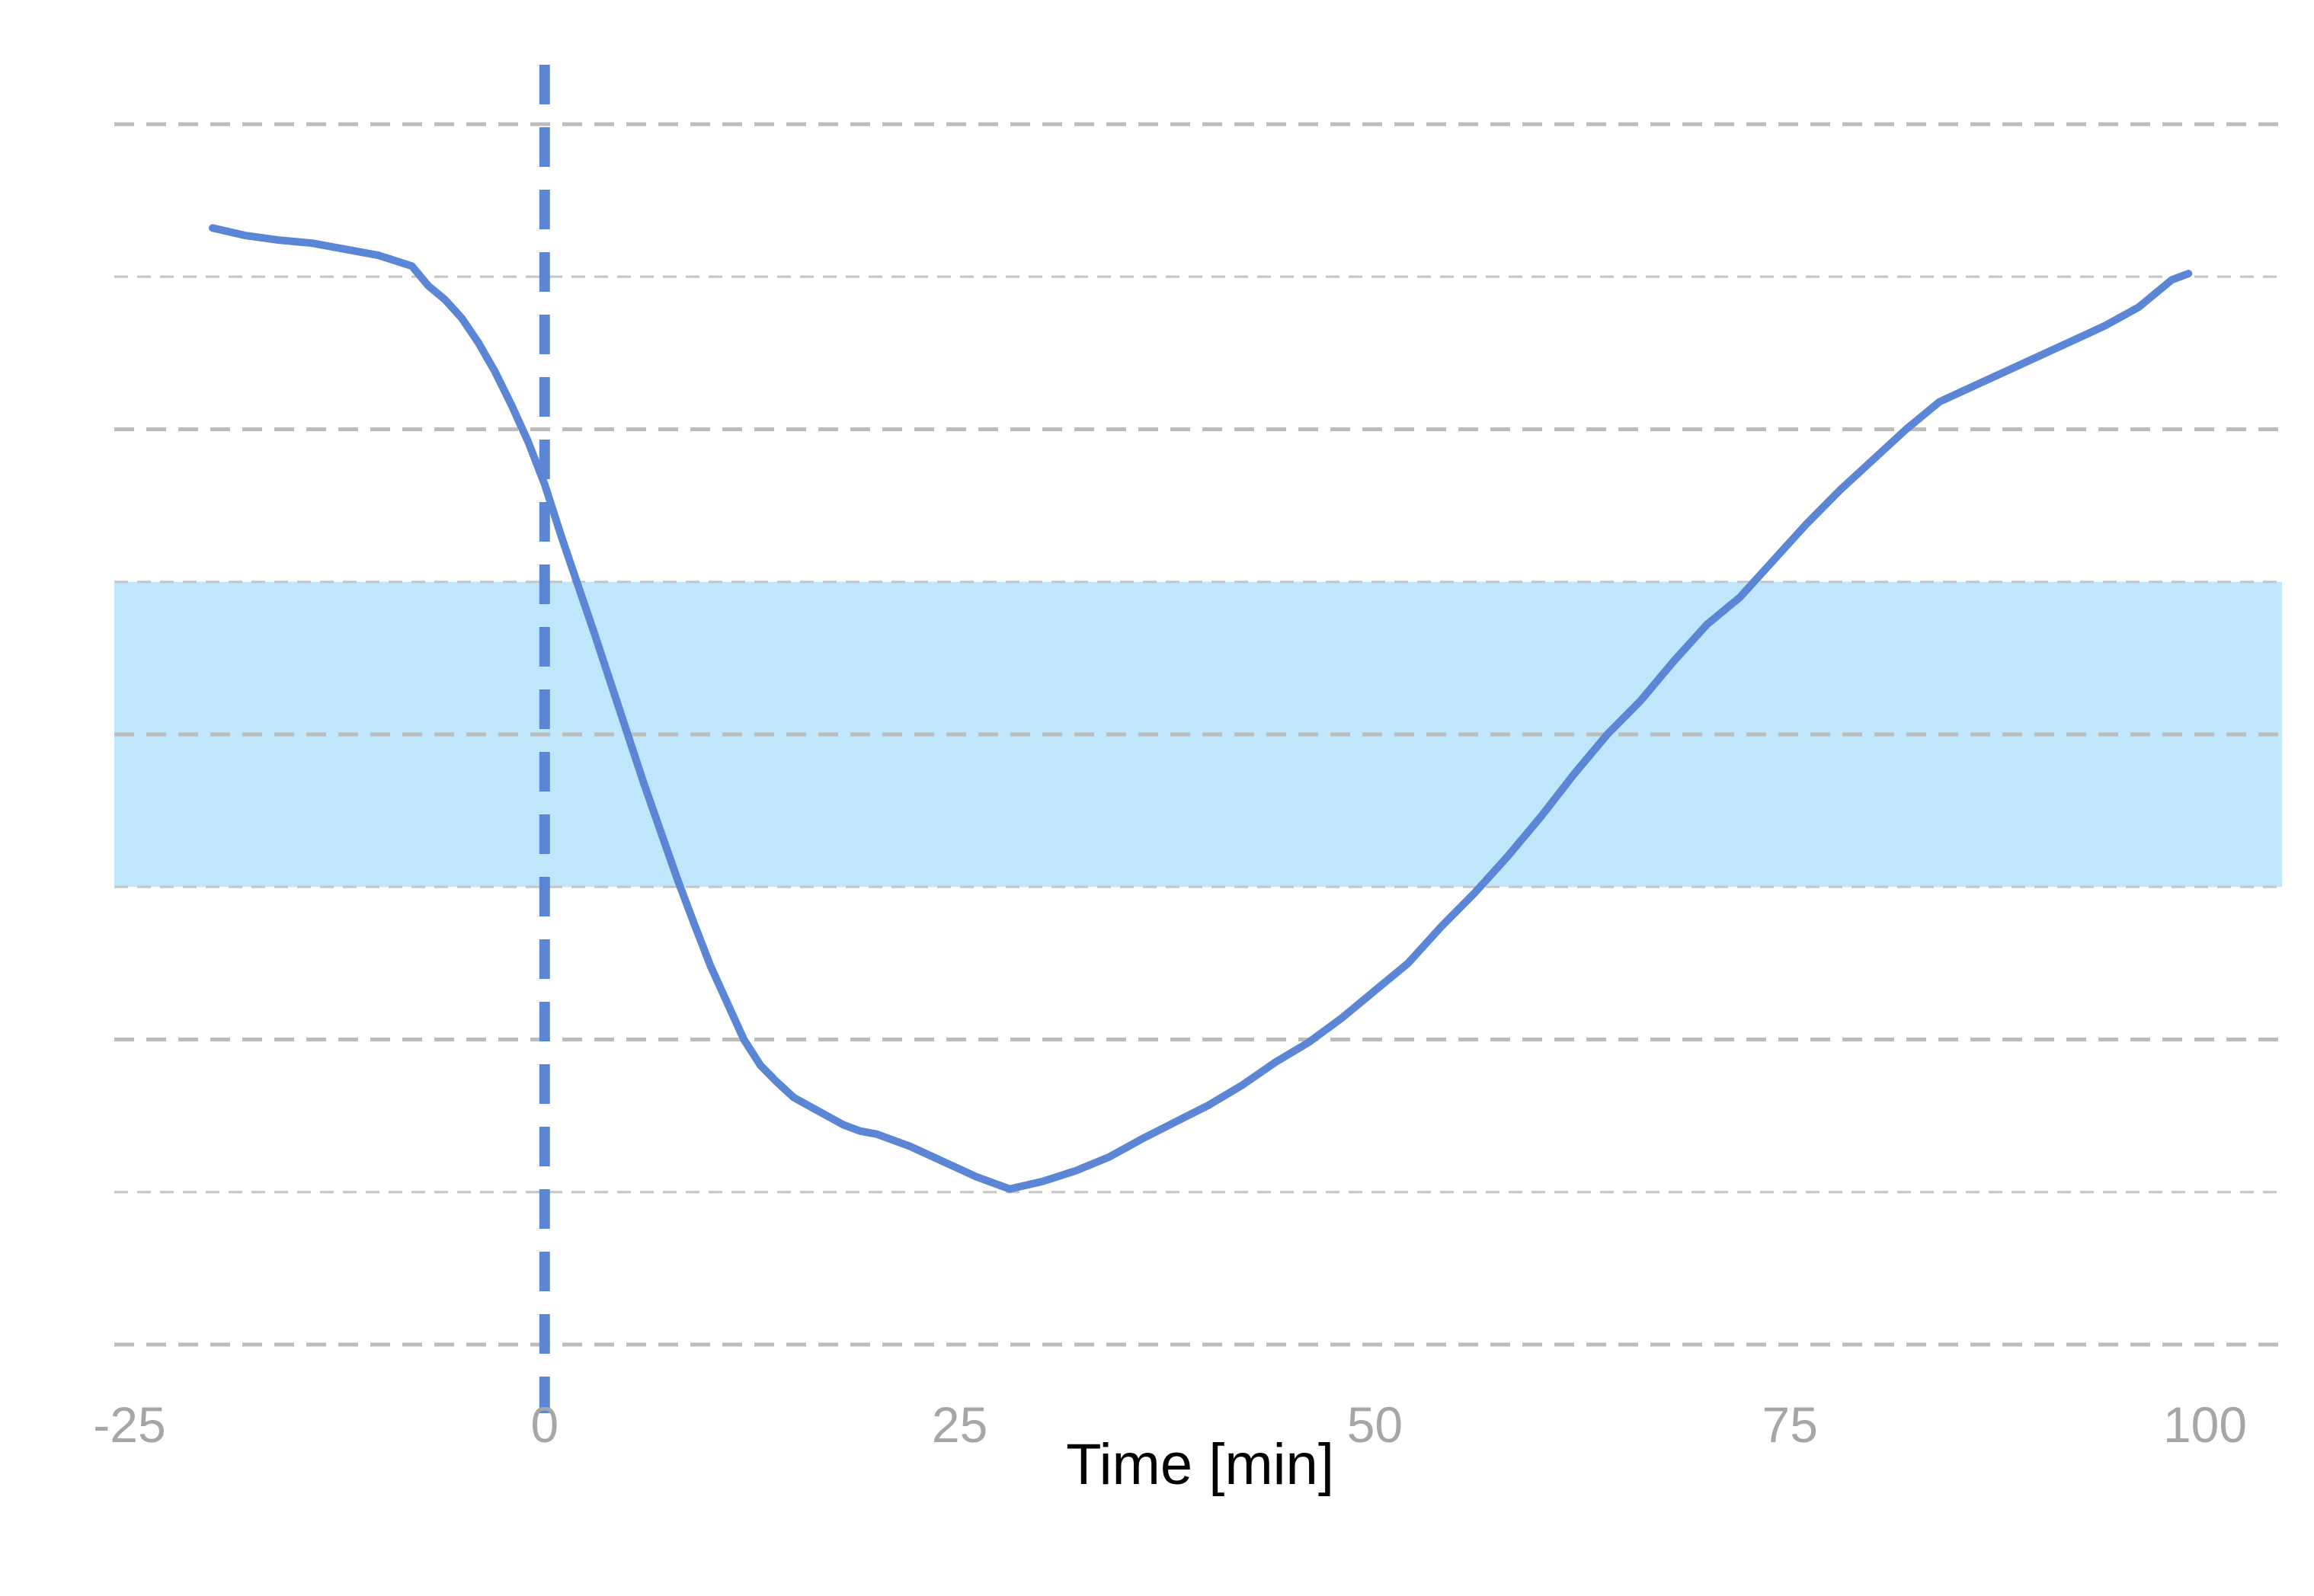 The height and width of the screenshot is (1596, 2314). I want to click on x-tick-label: 25, so click(959, 1424).